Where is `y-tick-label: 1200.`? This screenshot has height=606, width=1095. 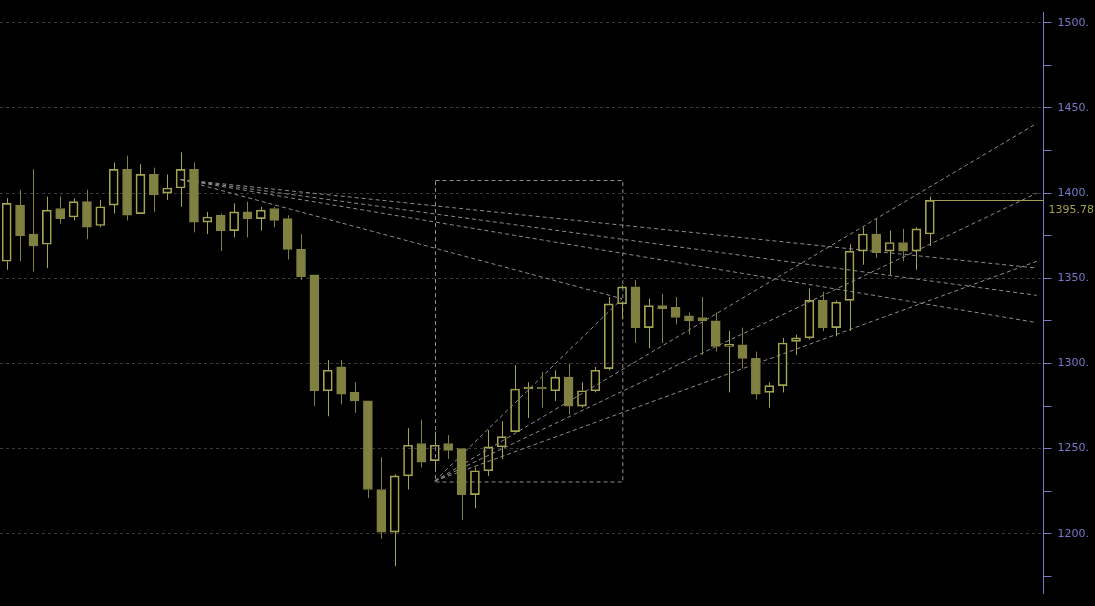 y-tick-label: 1200. is located at coordinates (1073, 533).